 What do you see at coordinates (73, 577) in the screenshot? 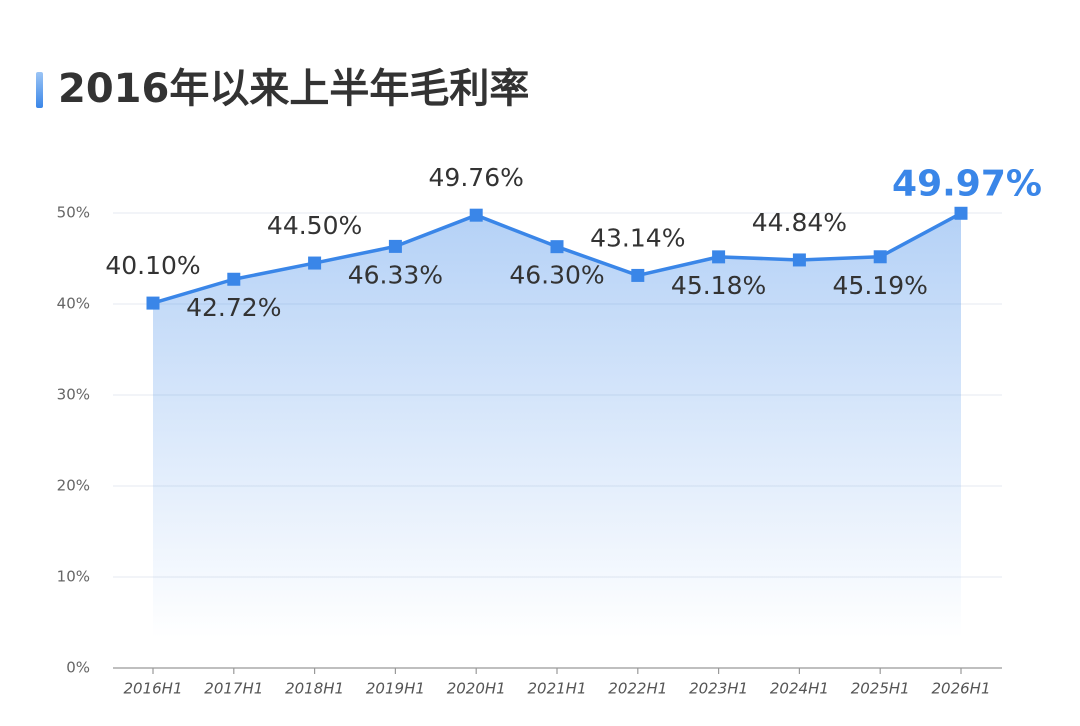
I see `y-tick-label: 10%` at bounding box center [73, 577].